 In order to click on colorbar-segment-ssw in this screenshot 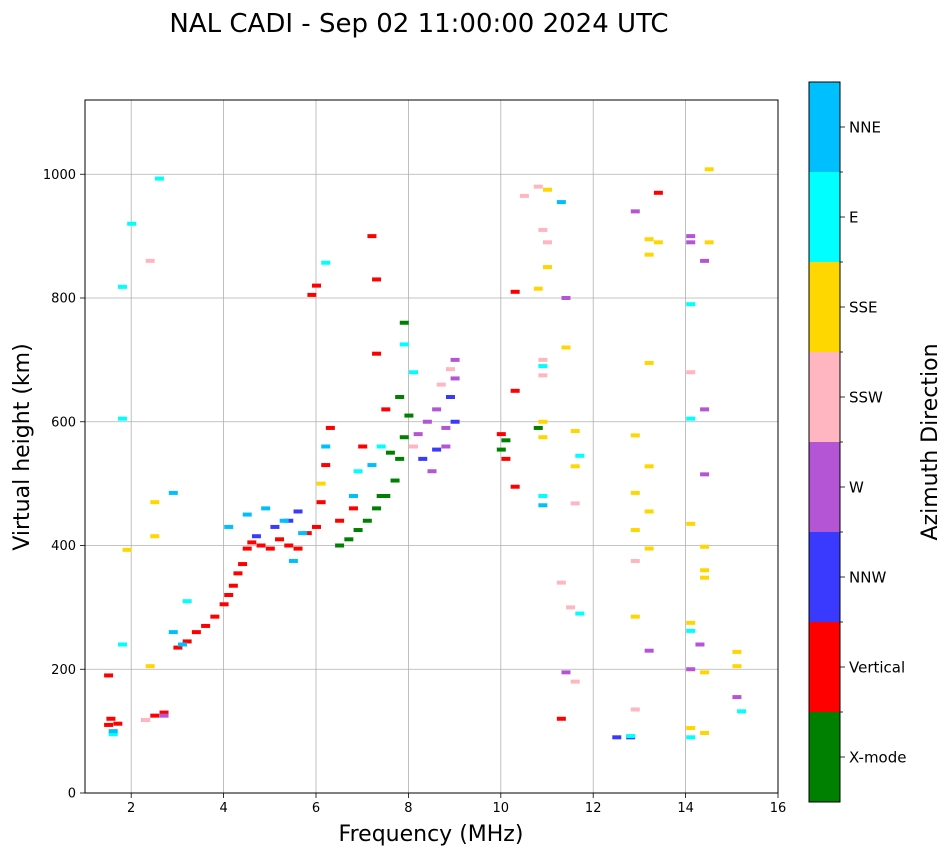, I will do `click(824, 397)`.